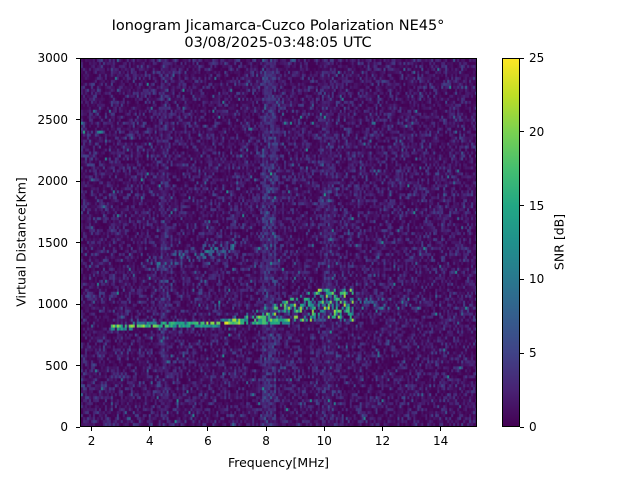 The height and width of the screenshot is (480, 640). I want to click on y-tick-label: 1500, so click(52, 242).